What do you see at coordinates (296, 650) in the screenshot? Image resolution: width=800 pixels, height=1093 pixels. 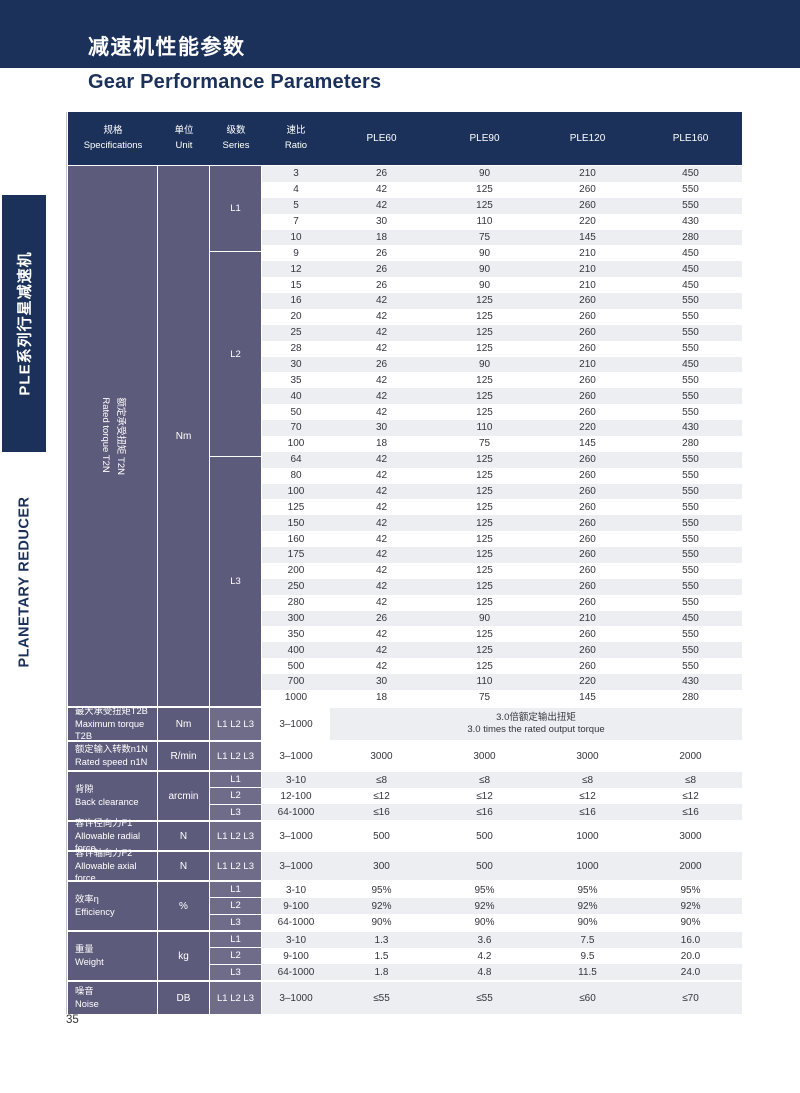 I see `ratio-cell: 400` at bounding box center [296, 650].